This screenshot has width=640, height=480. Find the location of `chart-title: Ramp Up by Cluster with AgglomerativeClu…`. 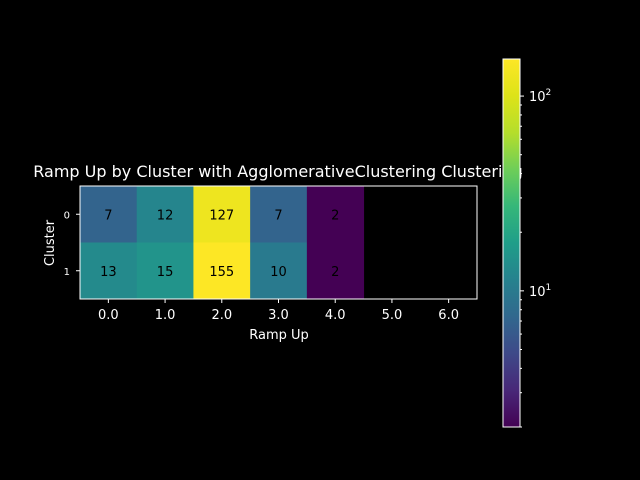

chart-title: Ramp Up by Cluster with AgglomerativeClu… is located at coordinates (277, 171).